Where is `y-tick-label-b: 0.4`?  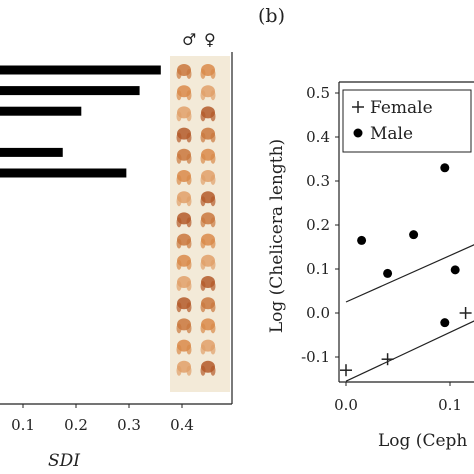
y-tick-label-b: 0.4 is located at coordinates (318, 137).